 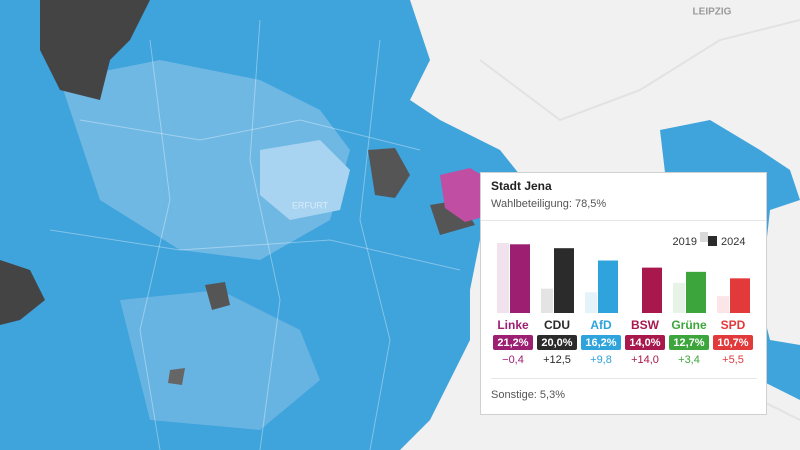 What do you see at coordinates (685, 242) in the screenshot?
I see `legend-label: 2019` at bounding box center [685, 242].